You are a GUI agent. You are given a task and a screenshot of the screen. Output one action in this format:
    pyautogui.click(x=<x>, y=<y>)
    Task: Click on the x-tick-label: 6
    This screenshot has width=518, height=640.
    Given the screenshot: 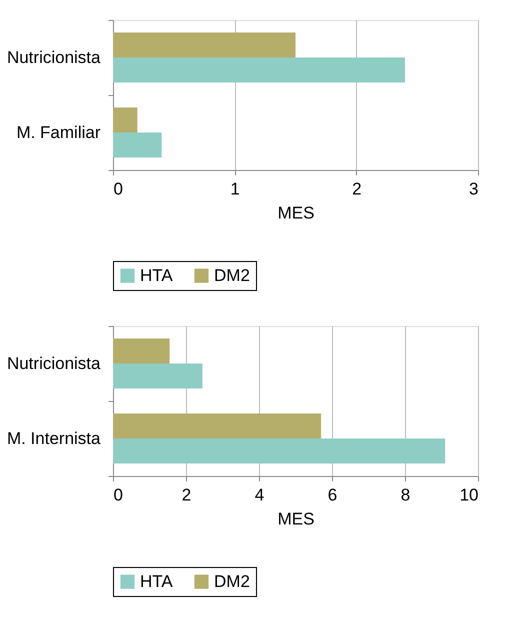 What is the action you would take?
    pyautogui.click(x=333, y=495)
    